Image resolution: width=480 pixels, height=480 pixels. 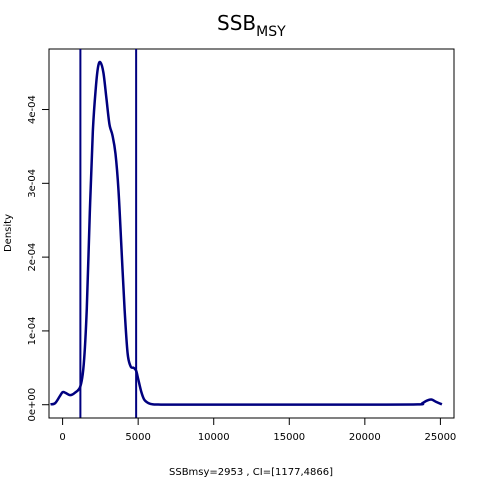 I want to click on y-tick-label: 3e-04, so click(x=32, y=183).